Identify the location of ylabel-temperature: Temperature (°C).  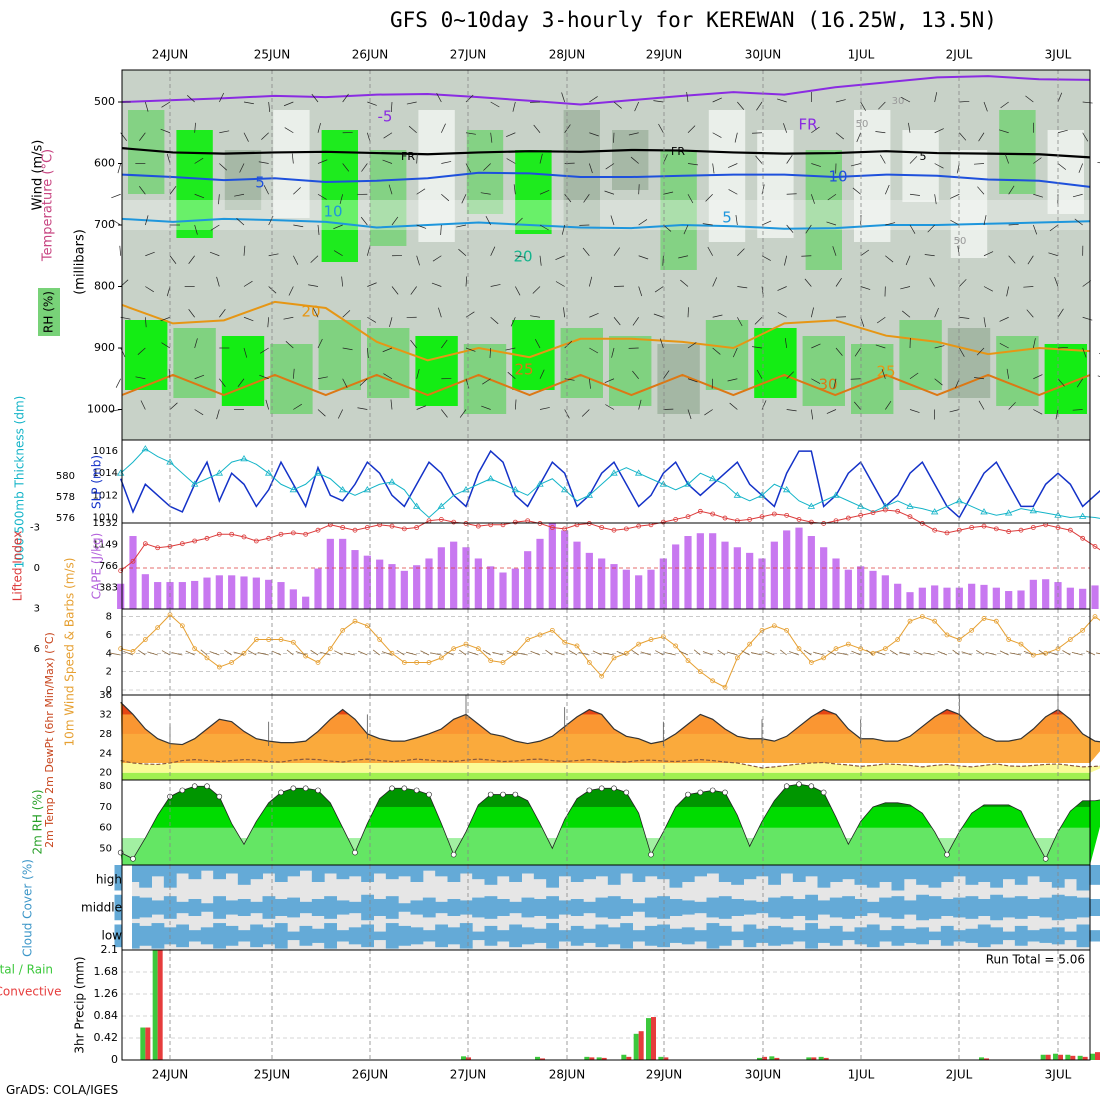
(48, 205).